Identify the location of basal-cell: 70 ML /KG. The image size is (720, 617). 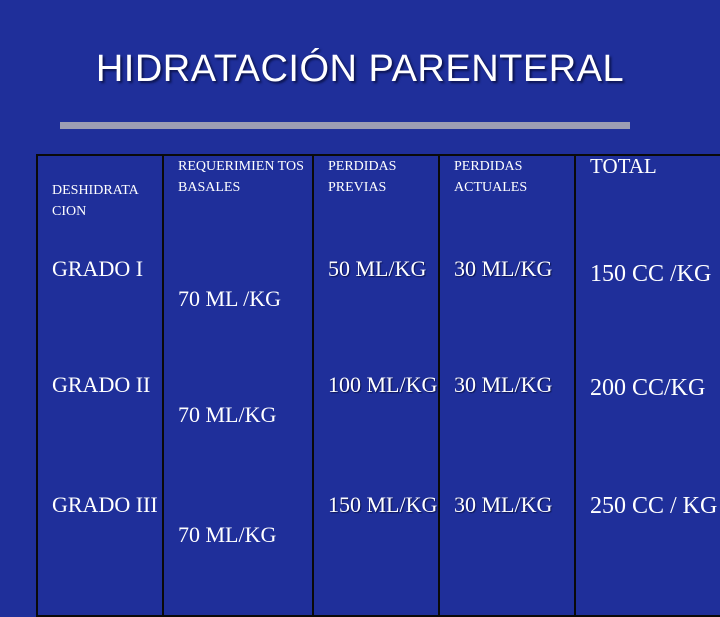
(238, 308).